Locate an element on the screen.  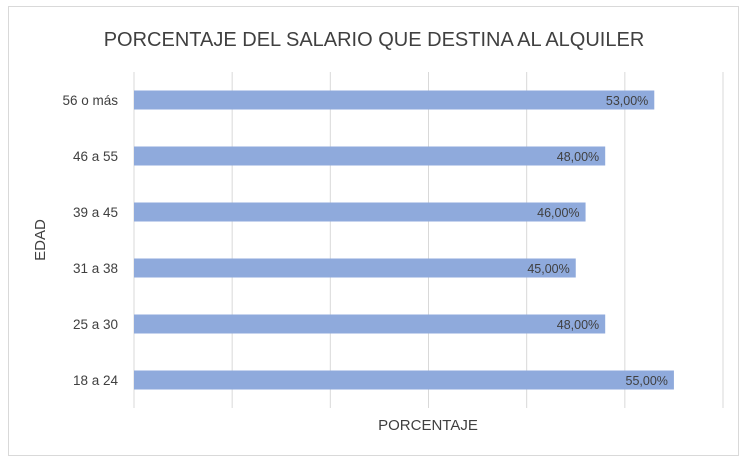
category-label: 46 a 55 is located at coordinates (95, 156).